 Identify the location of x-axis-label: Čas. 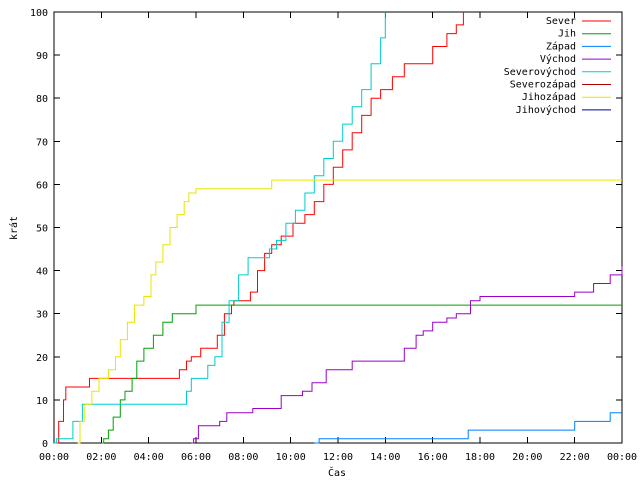
(337, 472).